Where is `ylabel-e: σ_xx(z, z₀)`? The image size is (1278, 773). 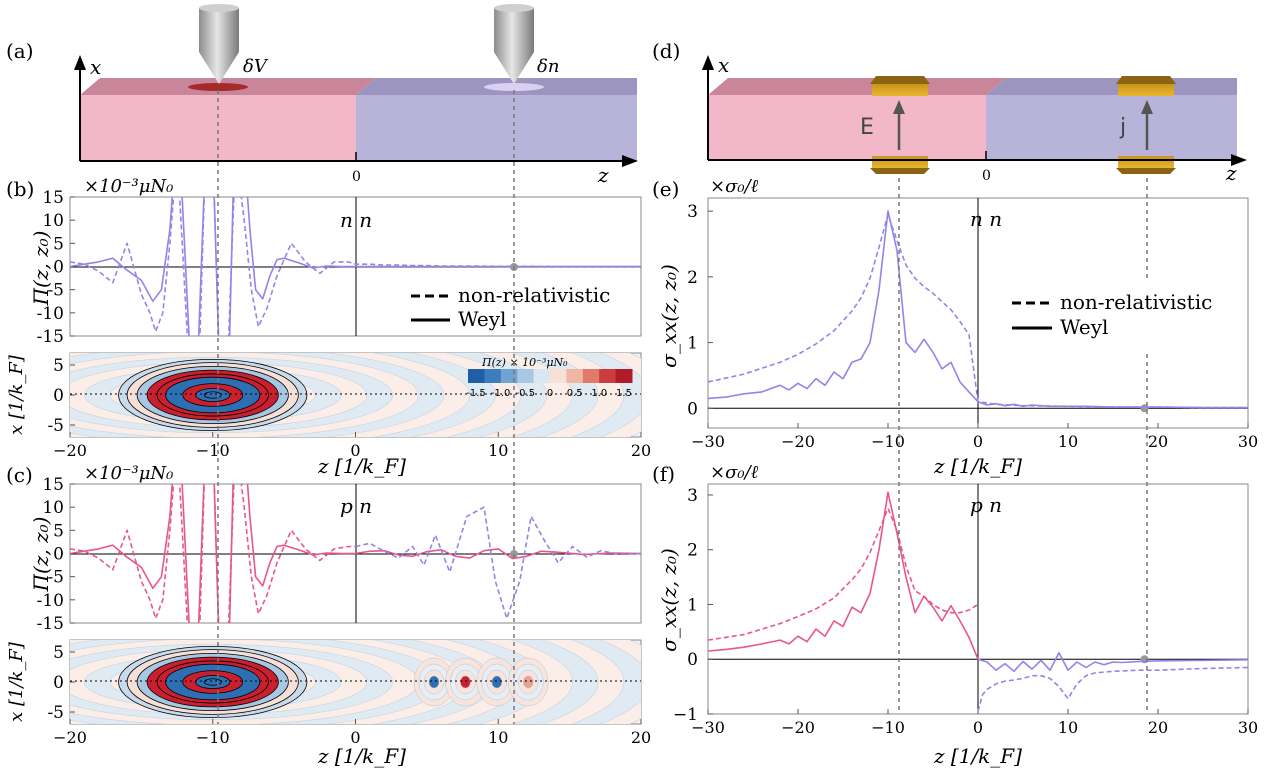 ylabel-e: σ_xx(z, z₀) is located at coordinates (669, 316).